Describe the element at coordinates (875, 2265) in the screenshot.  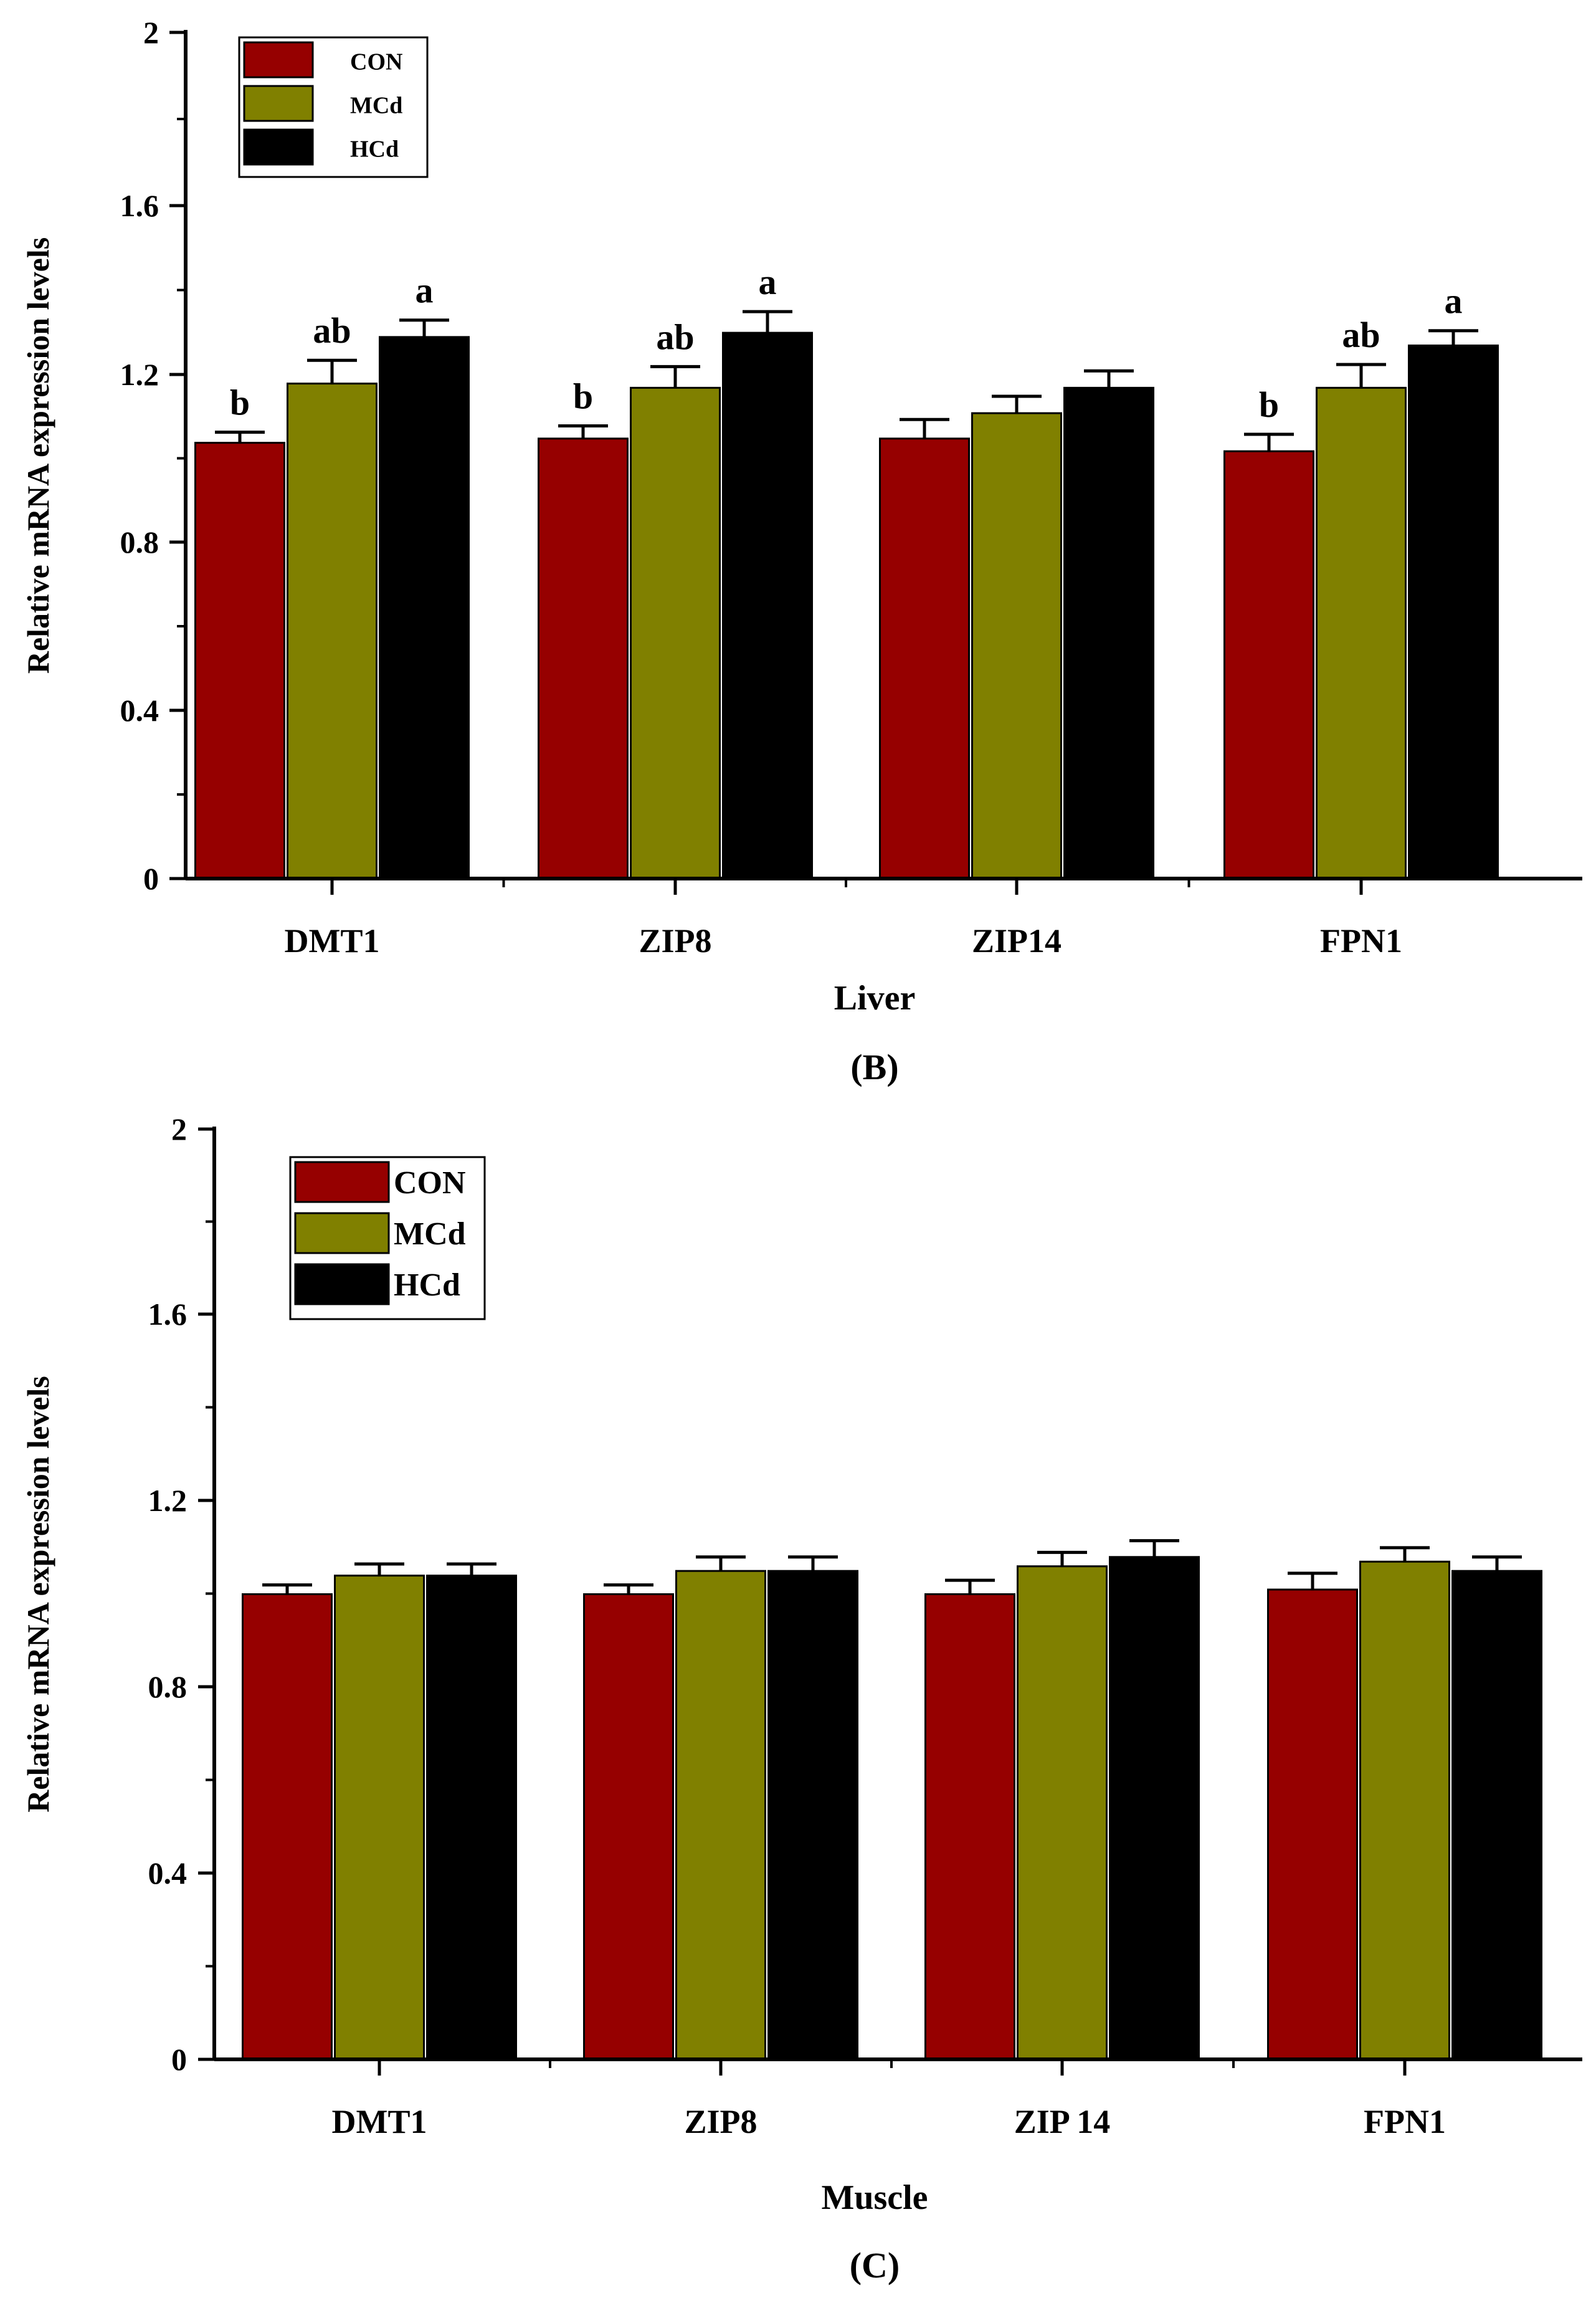
I see `panel-label: (C)` at that location.